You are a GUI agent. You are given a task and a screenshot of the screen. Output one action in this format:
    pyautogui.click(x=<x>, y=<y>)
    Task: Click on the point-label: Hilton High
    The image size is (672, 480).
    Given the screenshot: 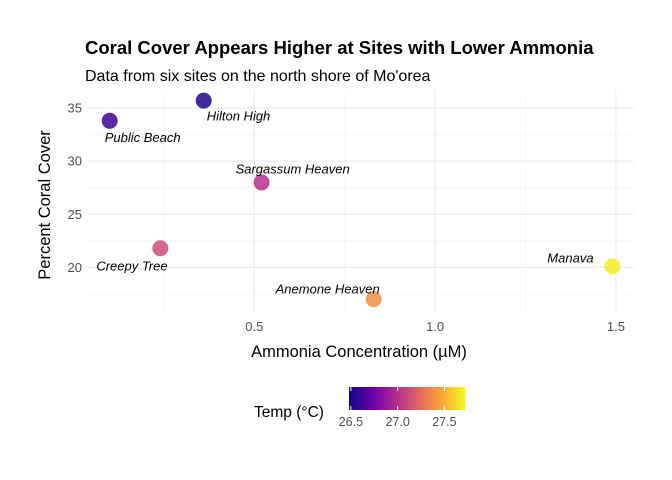 What is the action you would take?
    pyautogui.click(x=239, y=116)
    